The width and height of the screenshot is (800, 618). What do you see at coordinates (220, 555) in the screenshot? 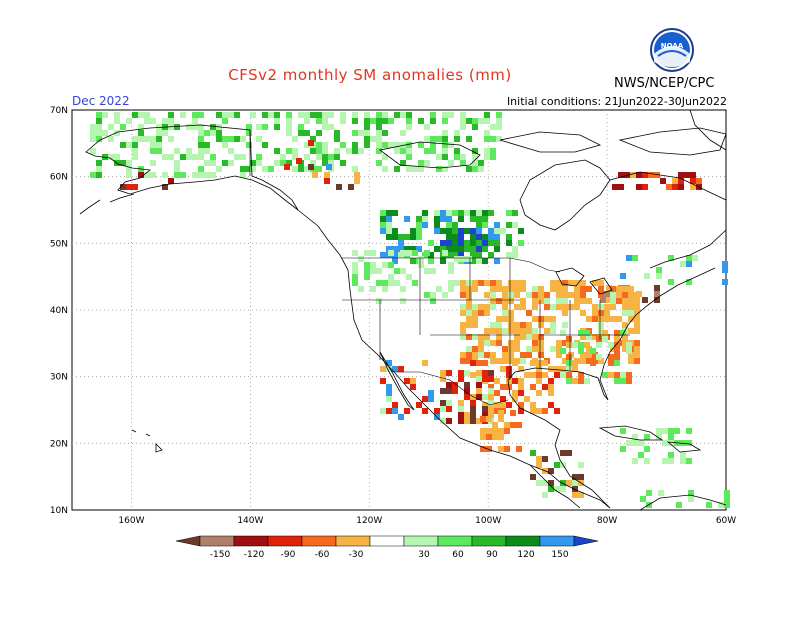
I see `colorbar-label: -150` at bounding box center [220, 555].